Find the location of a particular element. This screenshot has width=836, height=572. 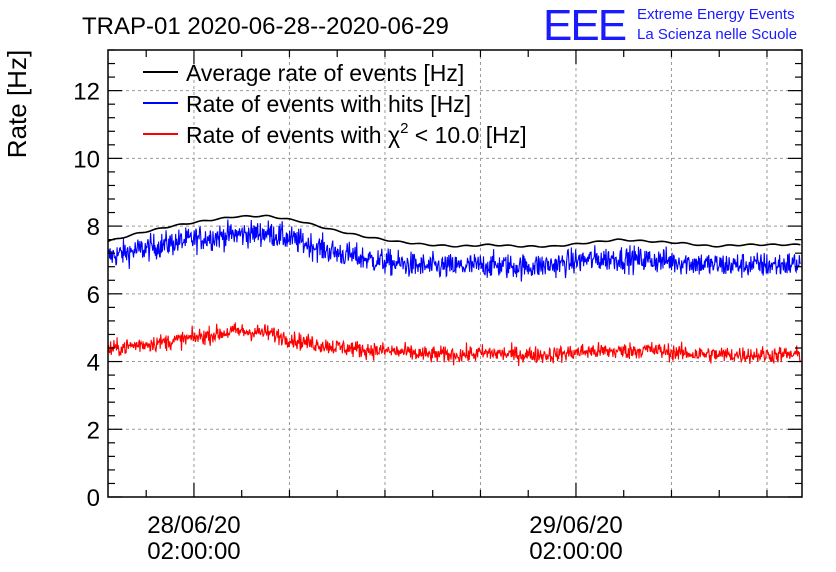

series-average-line is located at coordinates (454, 231).